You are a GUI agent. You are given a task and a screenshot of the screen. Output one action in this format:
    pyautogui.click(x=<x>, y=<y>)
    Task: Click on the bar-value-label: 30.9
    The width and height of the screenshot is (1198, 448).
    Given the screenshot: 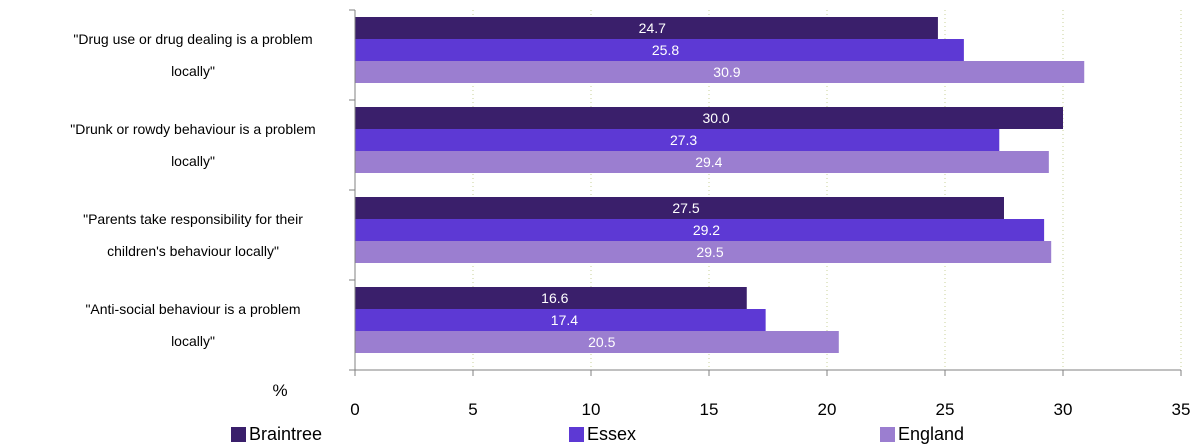 What is the action you would take?
    pyautogui.click(x=726, y=72)
    